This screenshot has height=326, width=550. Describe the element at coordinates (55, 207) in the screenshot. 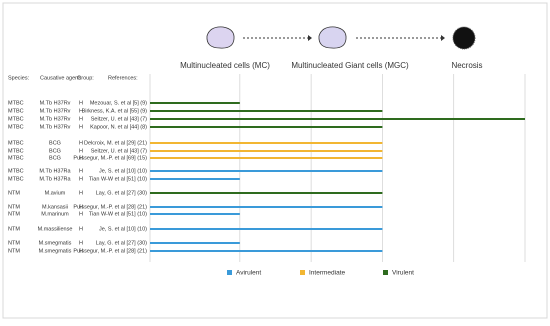

I see `agent: M.kansasii` at that location.